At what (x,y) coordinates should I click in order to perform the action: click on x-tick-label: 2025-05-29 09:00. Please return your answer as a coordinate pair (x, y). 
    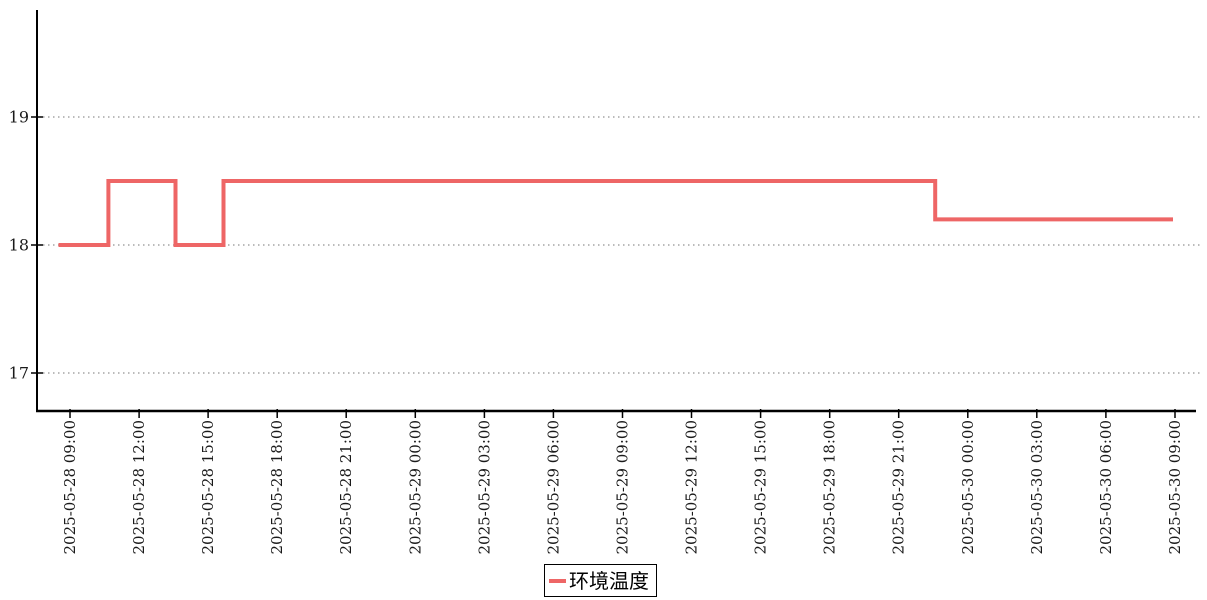
    Looking at the image, I should click on (623, 487).